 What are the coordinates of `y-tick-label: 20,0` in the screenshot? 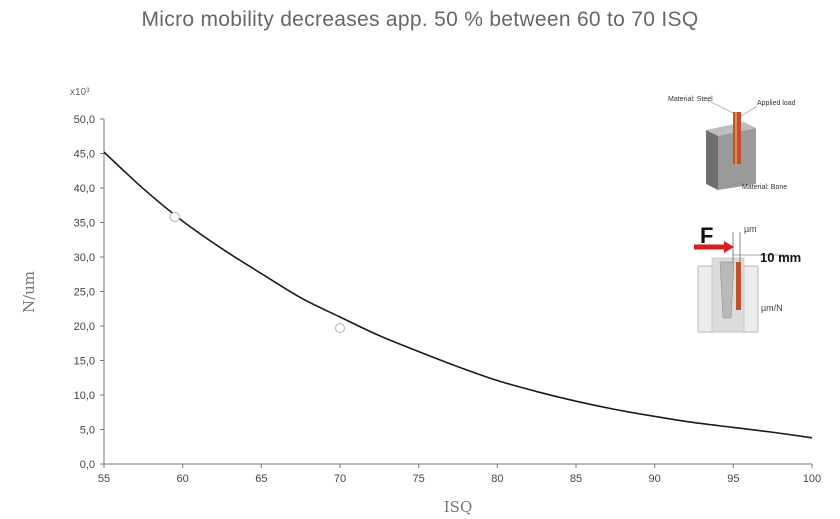 It's located at (84, 327).